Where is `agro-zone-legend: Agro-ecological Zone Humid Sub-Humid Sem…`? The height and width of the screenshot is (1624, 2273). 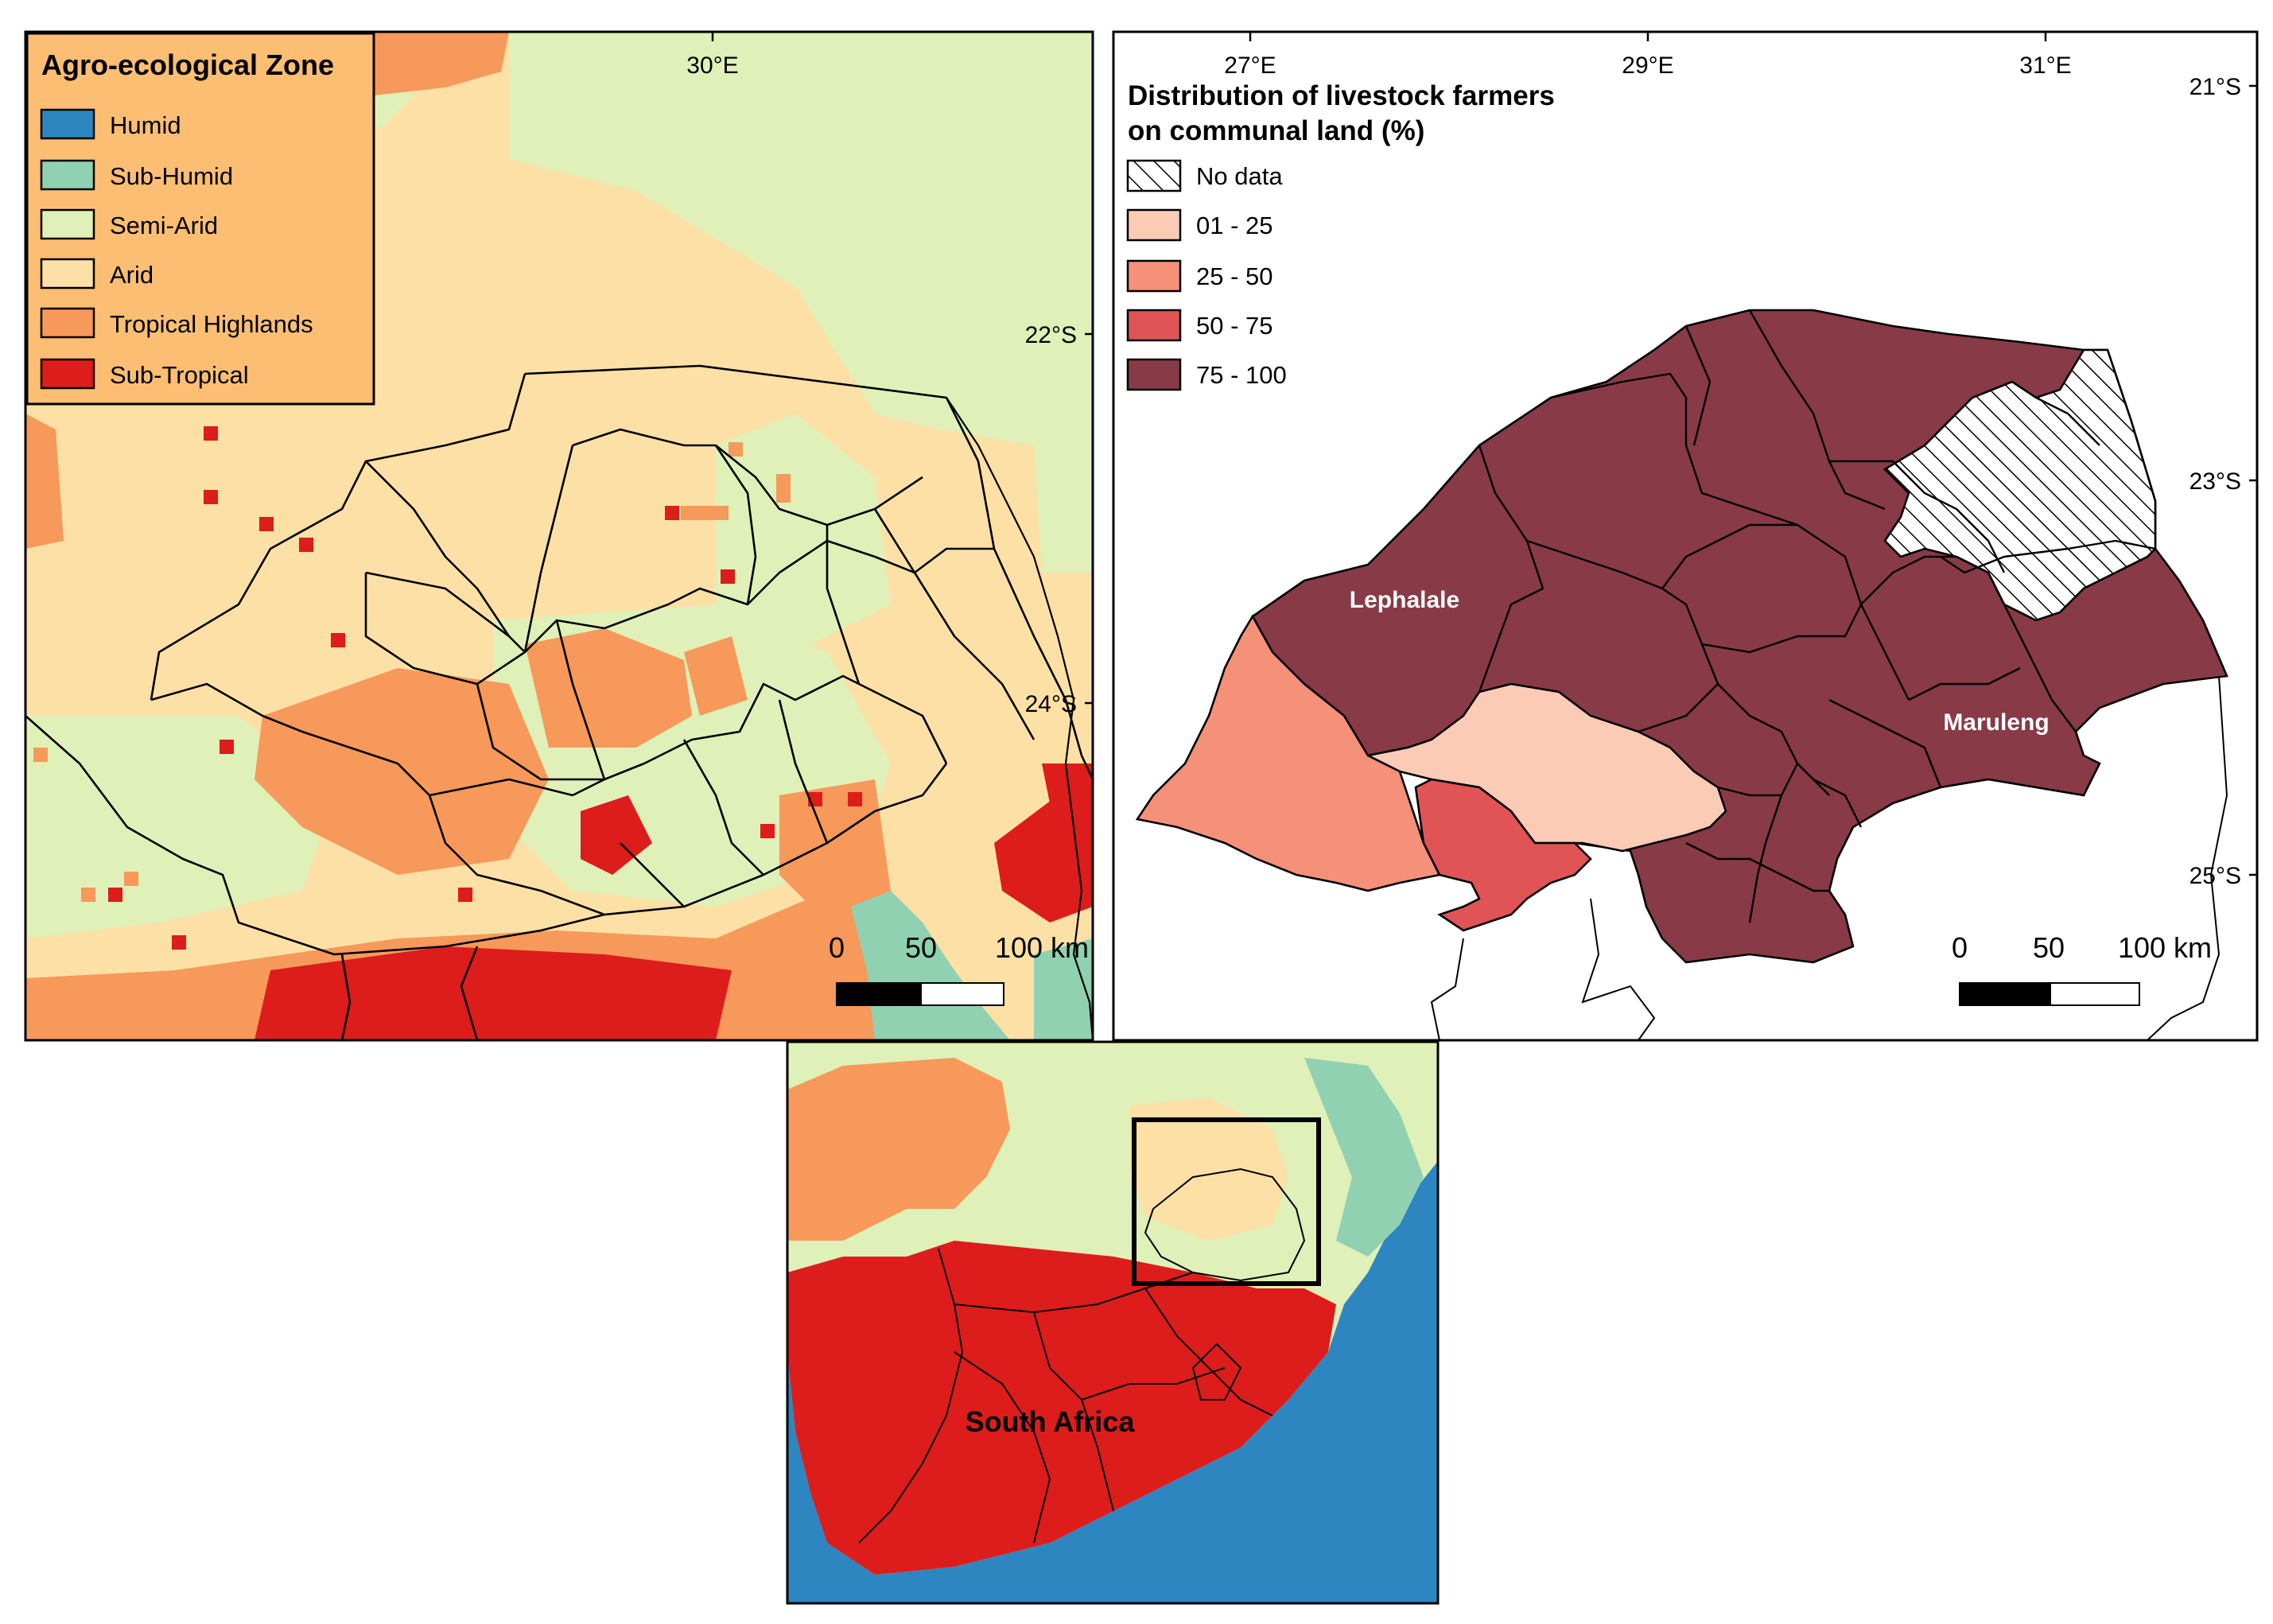 agro-zone-legend: Agro-ecological Zone Humid Sub-Humid Sem… is located at coordinates (200, 219).